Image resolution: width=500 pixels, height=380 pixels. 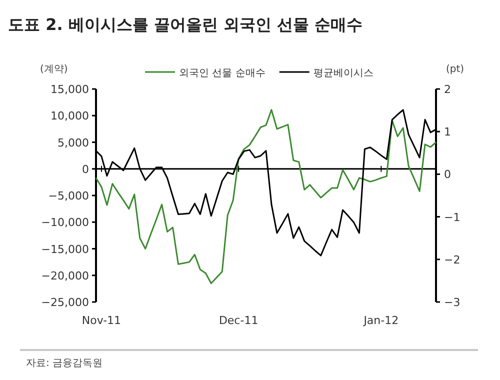 What do you see at coordinates (452, 259) in the screenshot?
I see `y2-tick-label: −2` at bounding box center [452, 259].